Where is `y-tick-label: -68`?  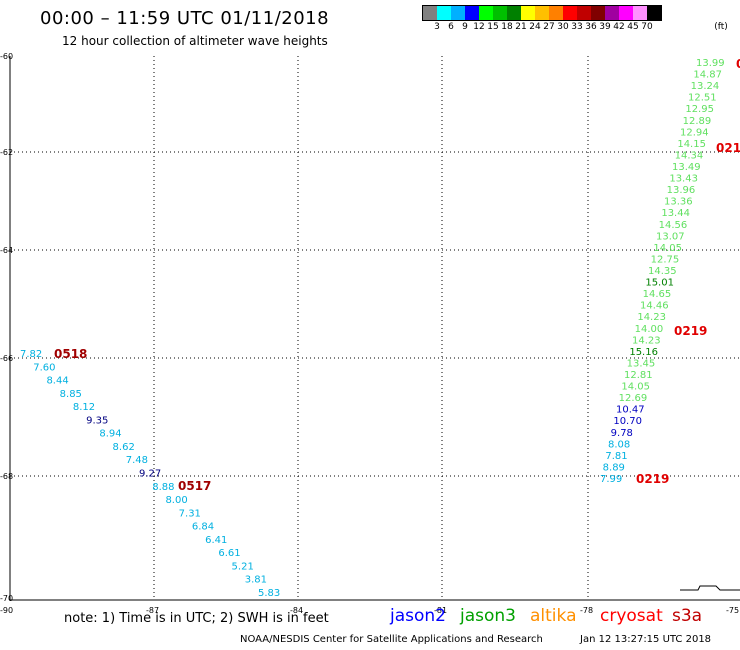
y-tick-label: -68 is located at coordinates (6, 476).